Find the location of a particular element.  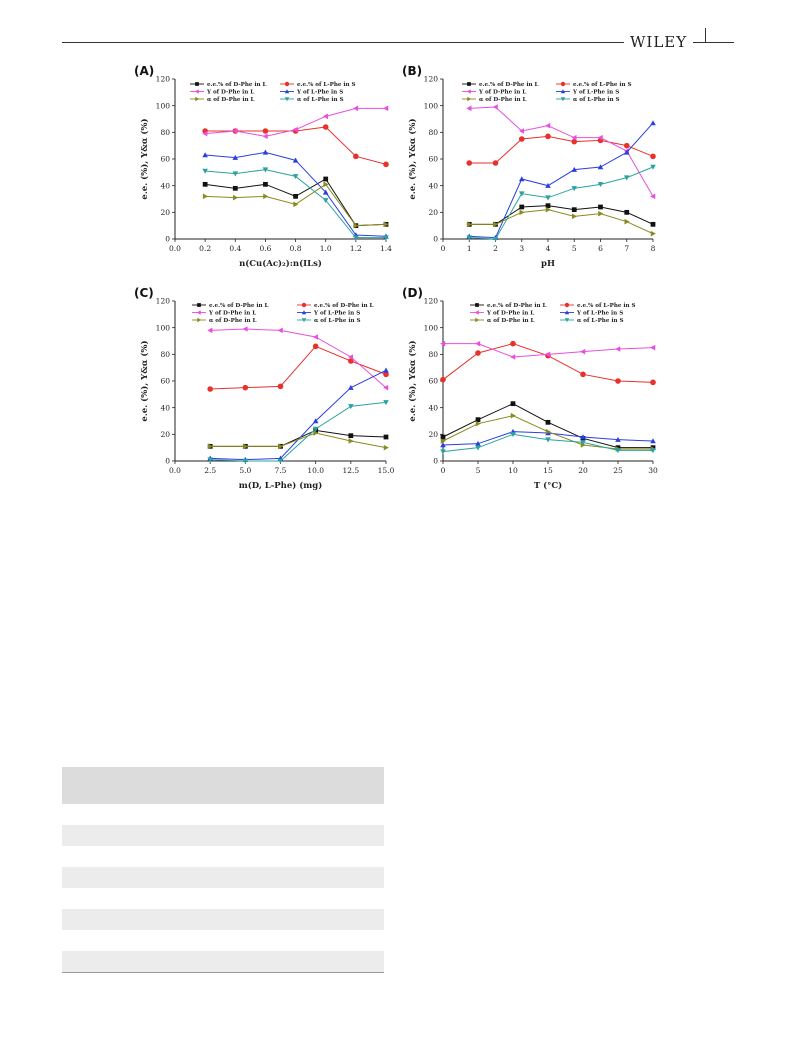

panel-label: (A) is located at coordinates (144, 71).